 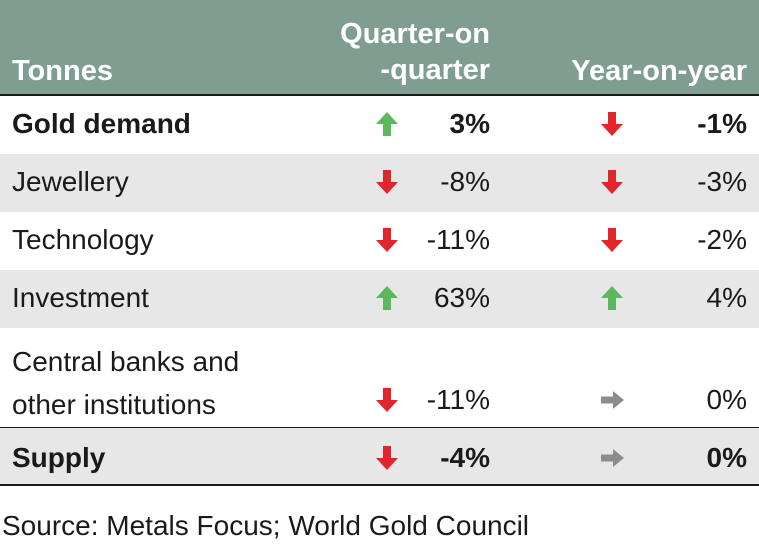 What do you see at coordinates (62, 71) in the screenshot?
I see `header-tonnes: Tonnes` at bounding box center [62, 71].